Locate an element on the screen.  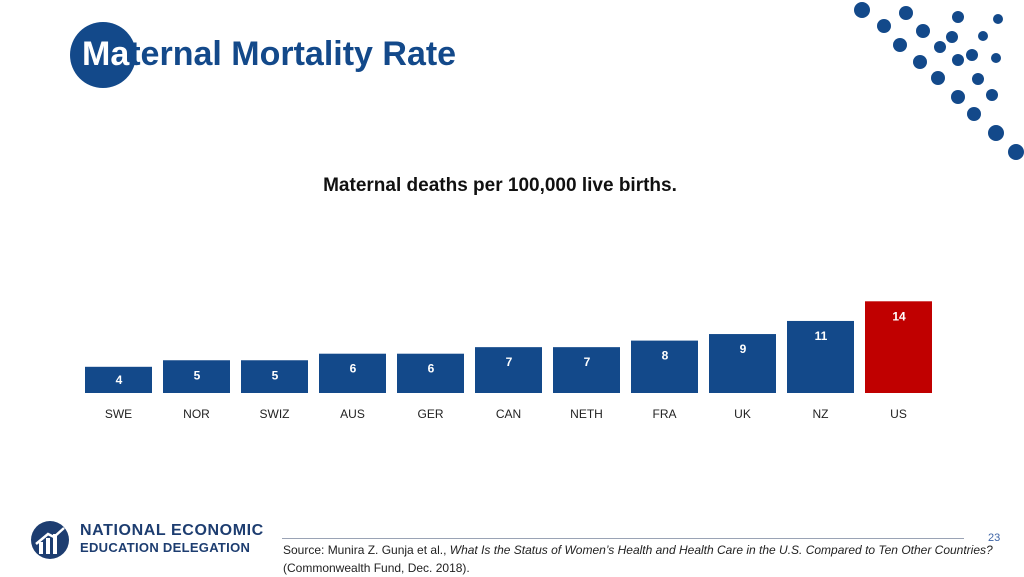
bar-nor is located at coordinates (196, 376).